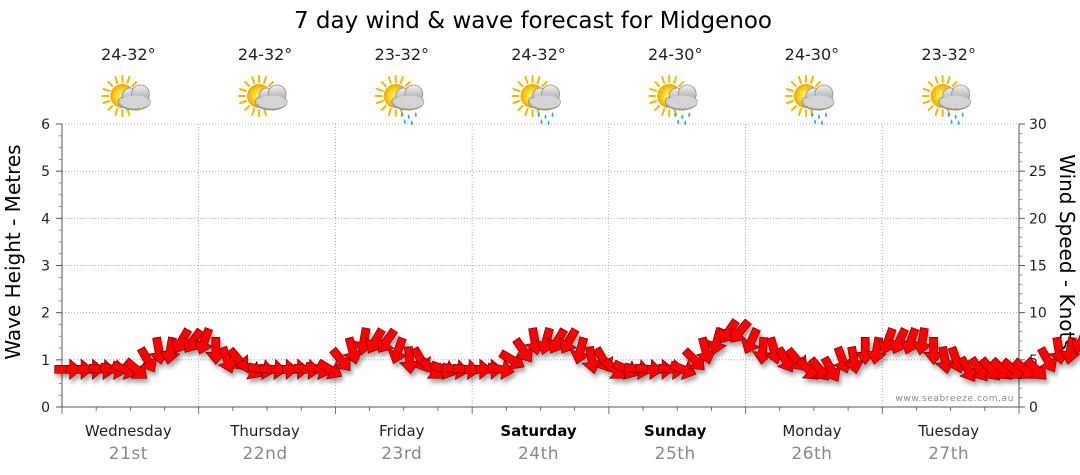 Image resolution: width=1080 pixels, height=475 pixels. I want to click on day-date: 24th, so click(538, 454).